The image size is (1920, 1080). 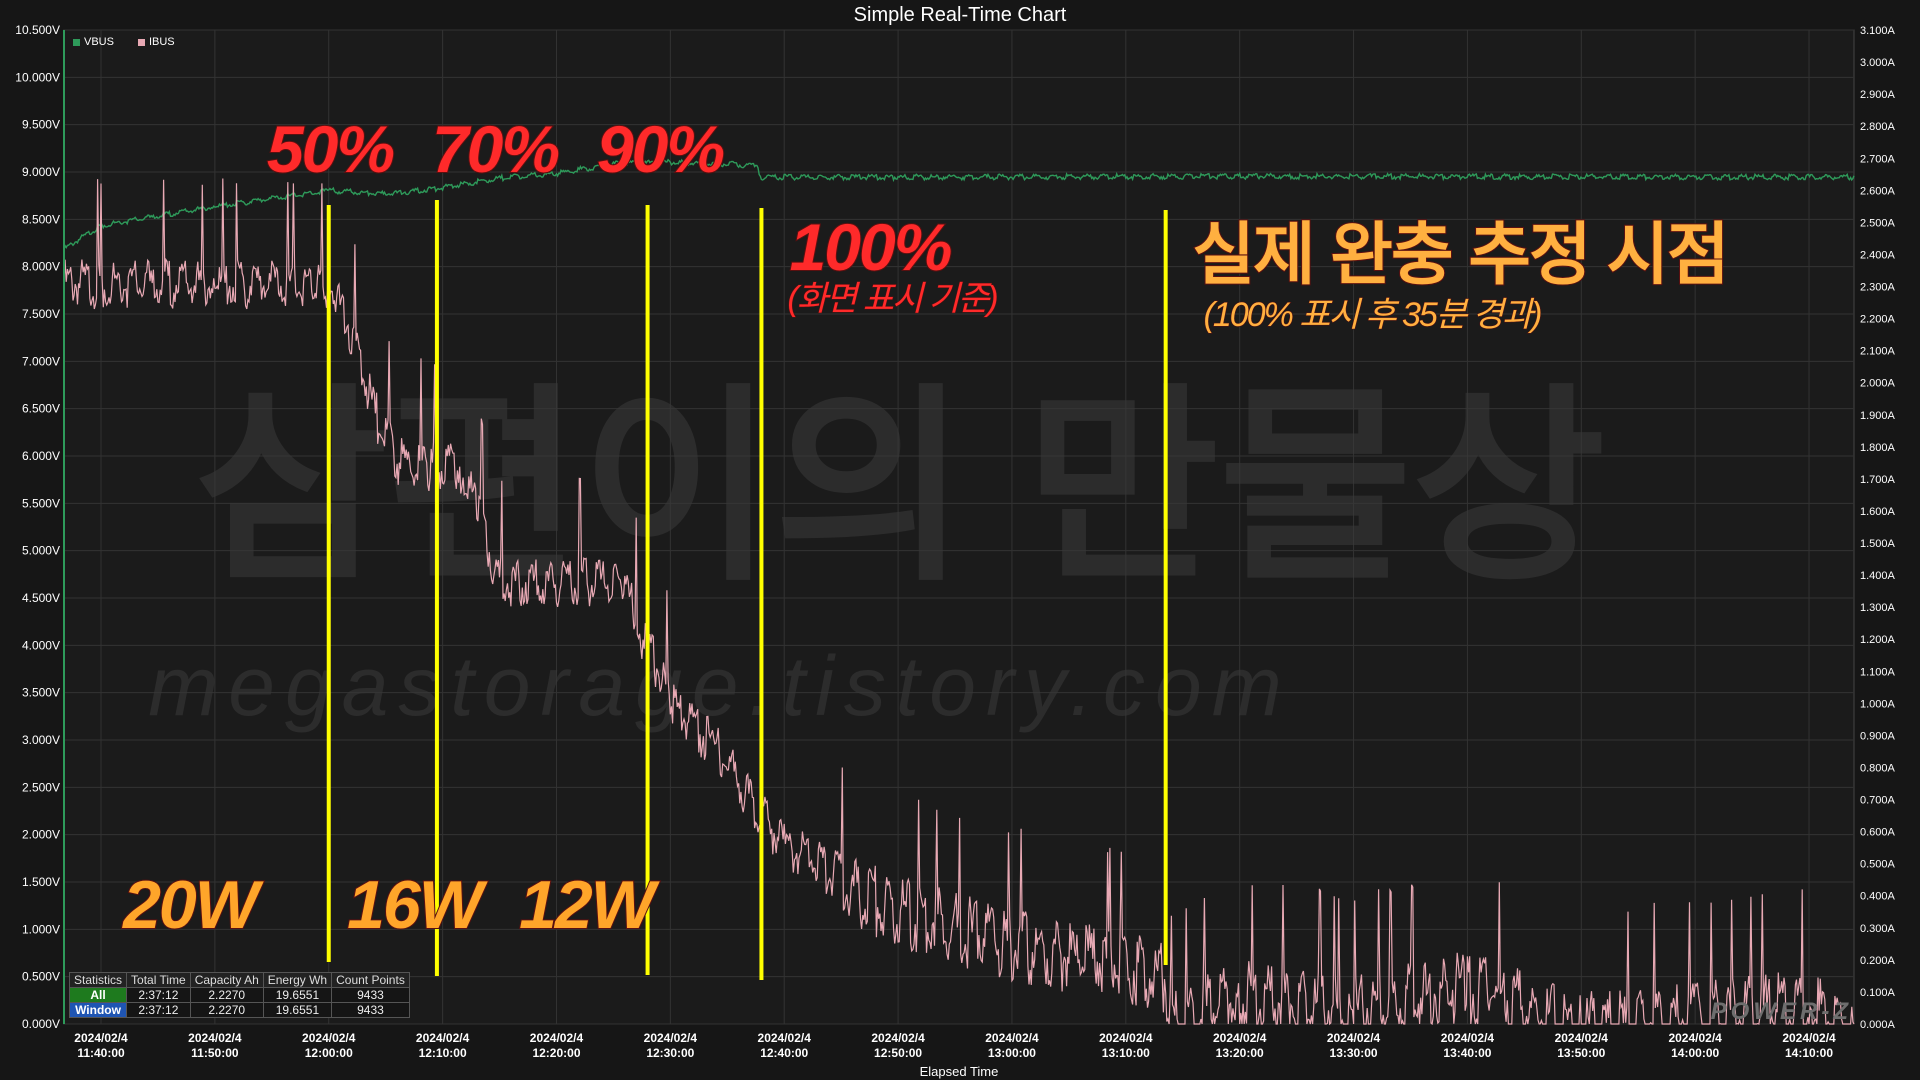 I want to click on x-tick-time: 11:40:00, so click(x=101, y=1053).